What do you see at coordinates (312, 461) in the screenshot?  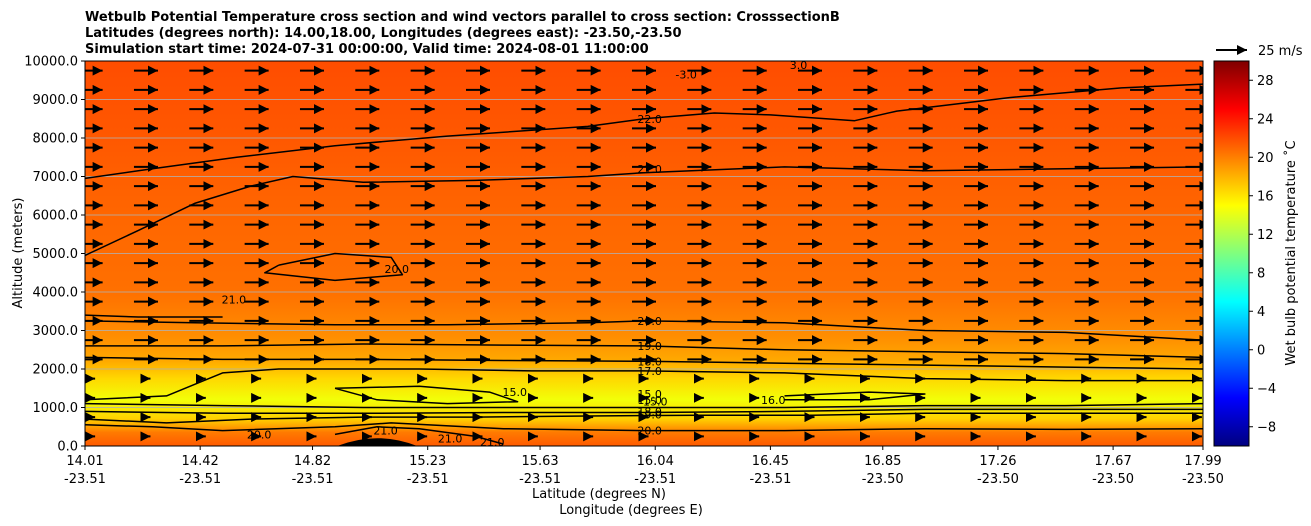 I see `x-tick-label-lat: 14.82` at bounding box center [312, 461].